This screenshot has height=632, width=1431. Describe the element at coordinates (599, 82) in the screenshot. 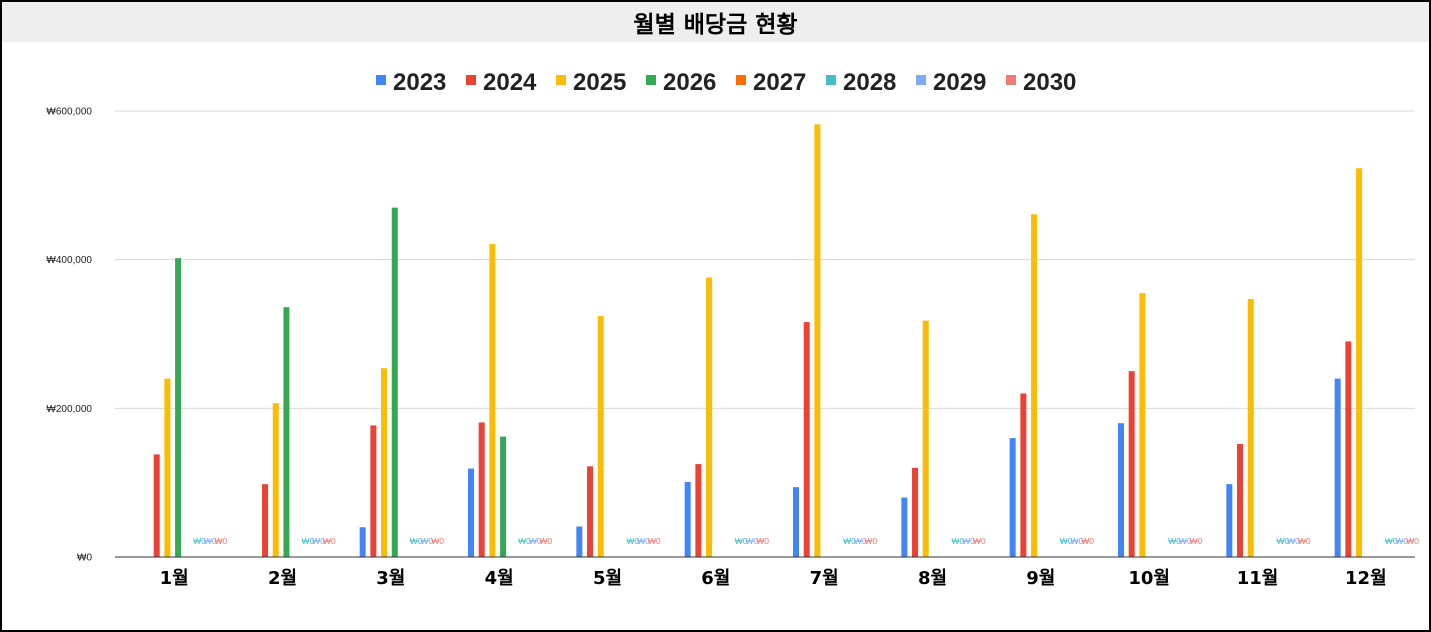

I see `legend-label-2025: 2025` at that location.